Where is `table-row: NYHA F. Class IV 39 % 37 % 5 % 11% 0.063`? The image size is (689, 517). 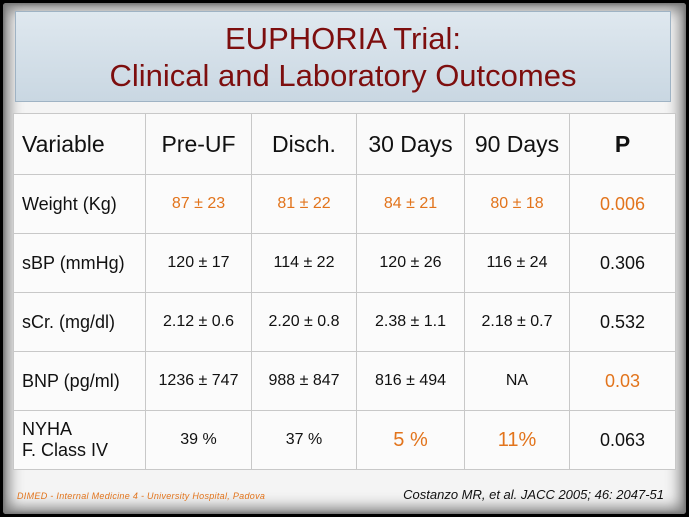
table-row: NYHA F. Class IV 39 % 37 % 5 % 11% 0.063 is located at coordinates (344, 440).